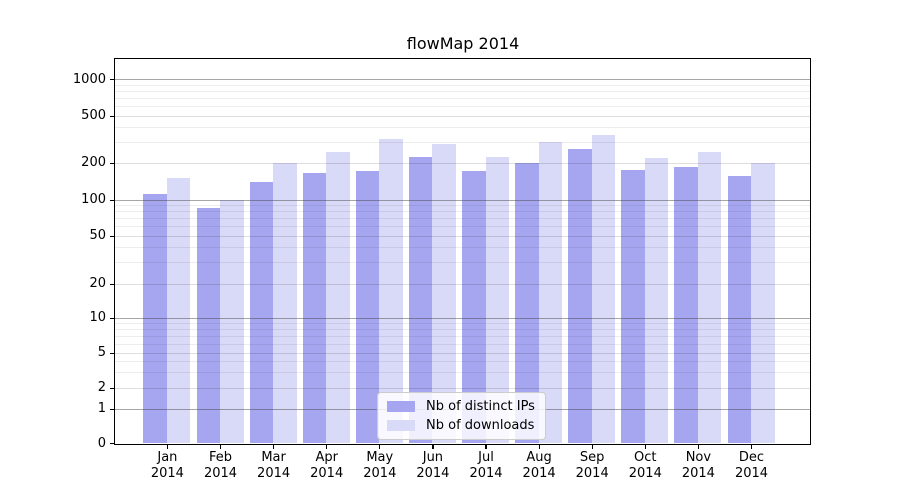 This screenshot has width=900, height=500. What do you see at coordinates (444, 293) in the screenshot?
I see `bar-downloads-jun` at bounding box center [444, 293].